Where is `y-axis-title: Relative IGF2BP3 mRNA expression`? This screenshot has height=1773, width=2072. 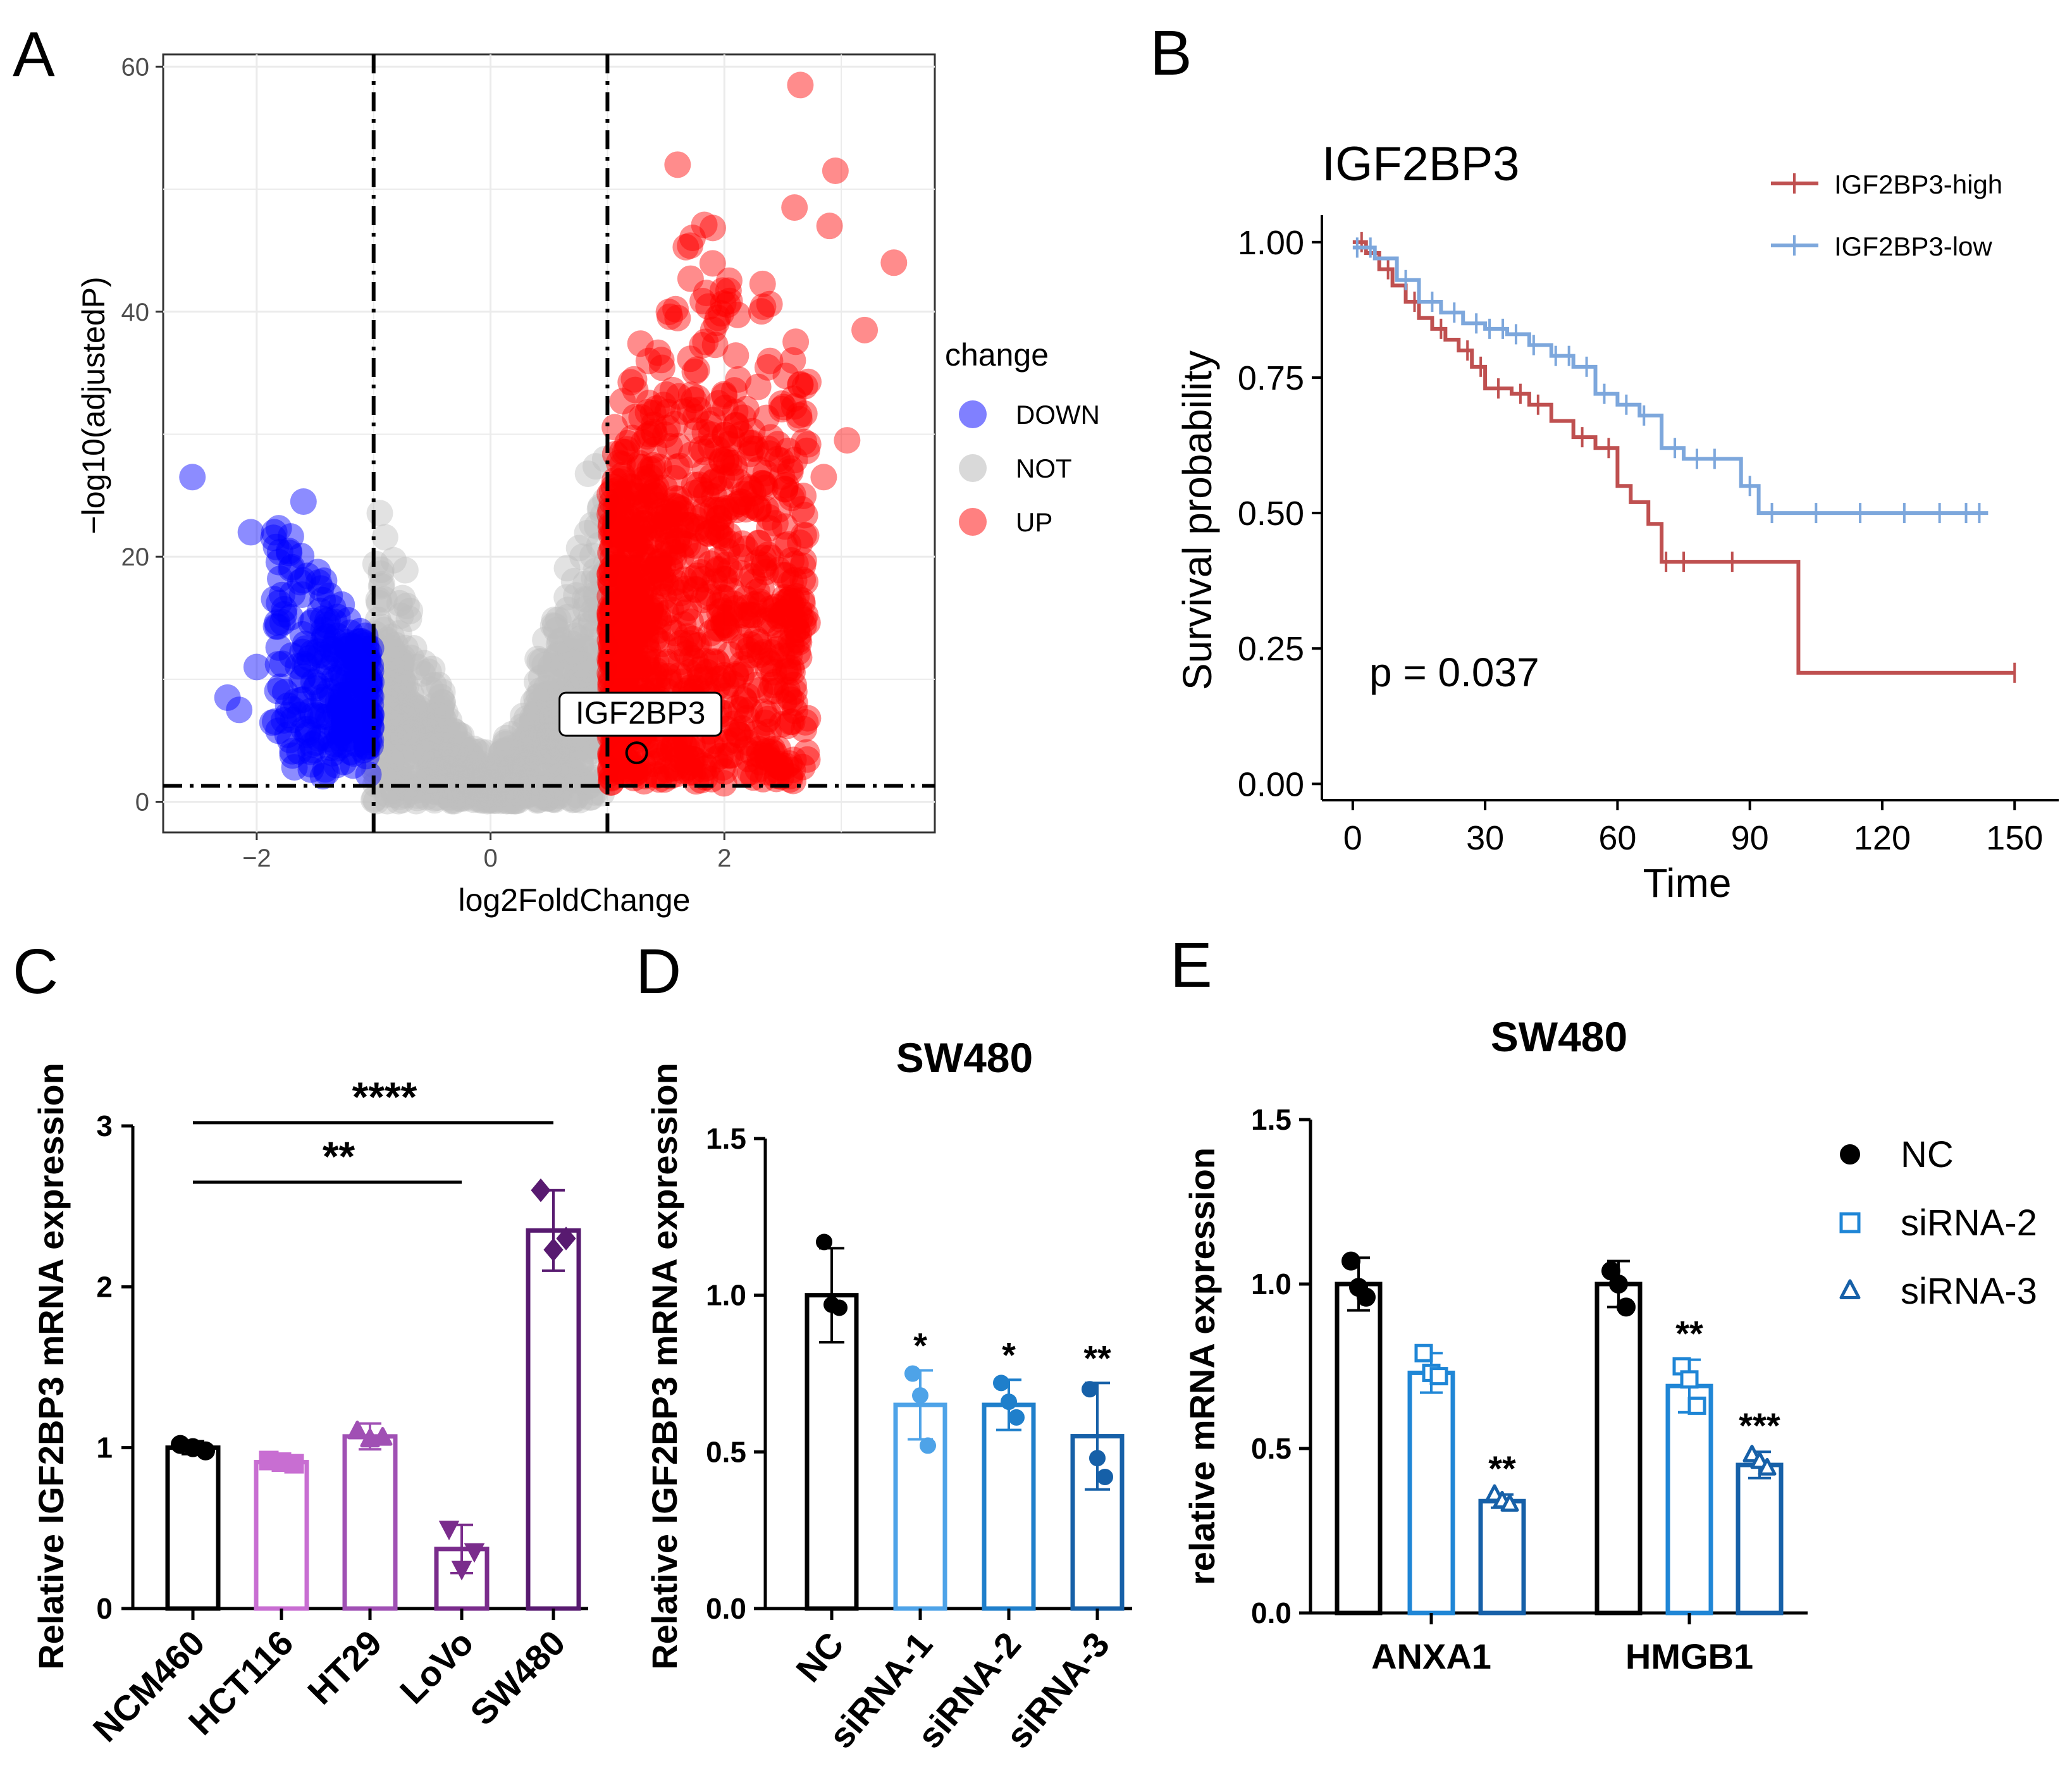
y-axis-title: Relative IGF2BP3 mRNA expression is located at coordinates (51, 1366).